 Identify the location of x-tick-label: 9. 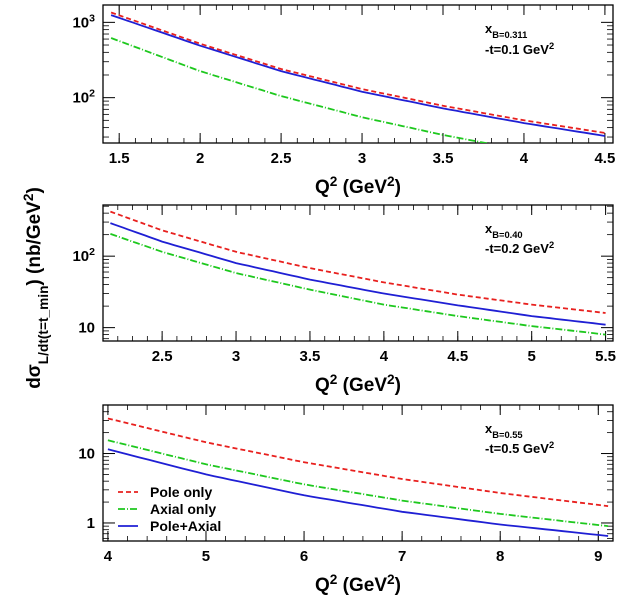
(598, 556).